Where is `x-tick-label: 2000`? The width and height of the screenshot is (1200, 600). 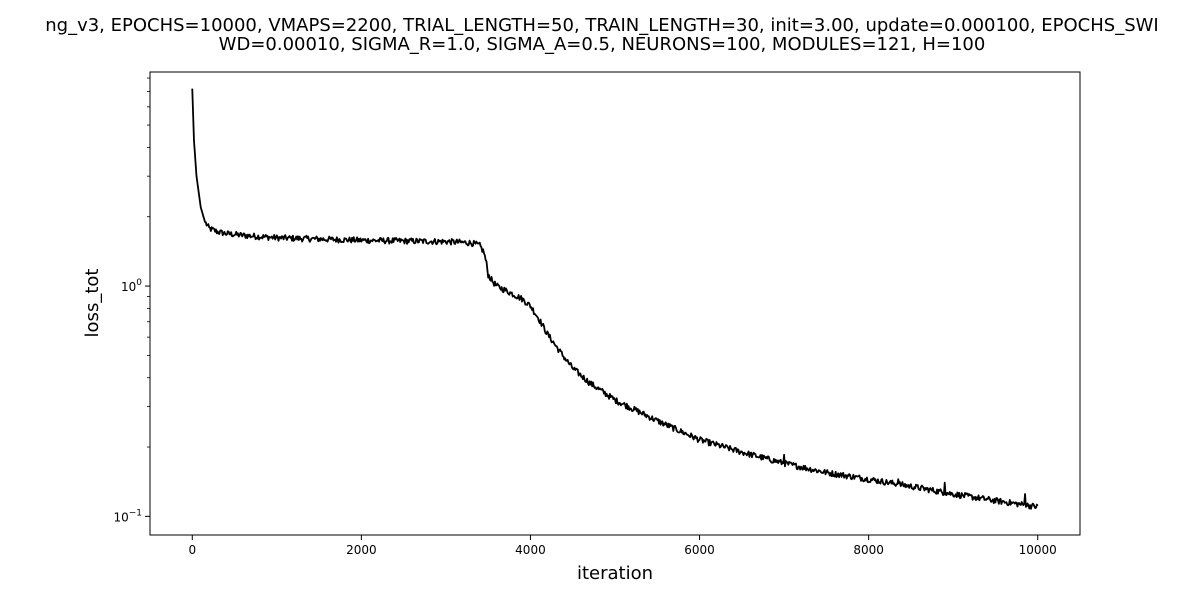
x-tick-label: 2000 is located at coordinates (361, 550).